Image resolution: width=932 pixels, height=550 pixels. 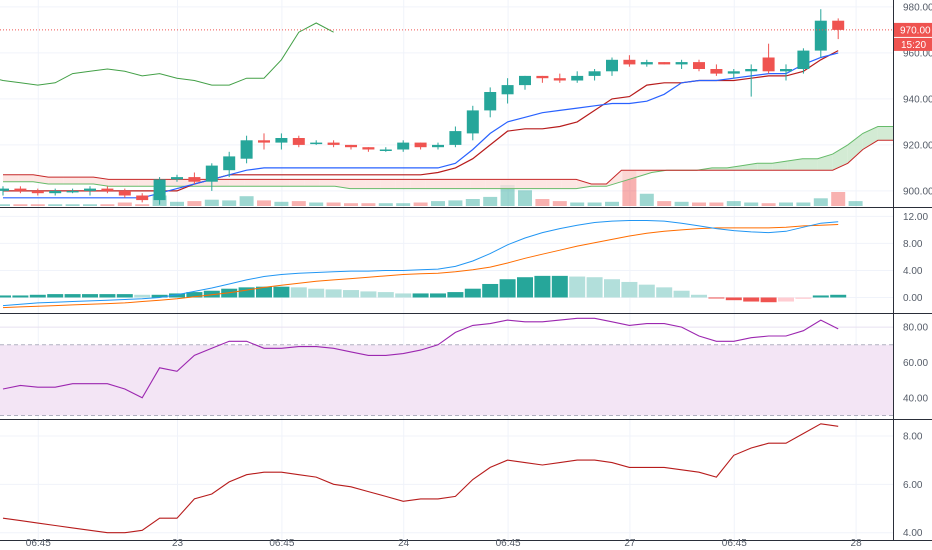 What do you see at coordinates (167, 54) in the screenshot?
I see `chikou-span-line` at bounding box center [167, 54].